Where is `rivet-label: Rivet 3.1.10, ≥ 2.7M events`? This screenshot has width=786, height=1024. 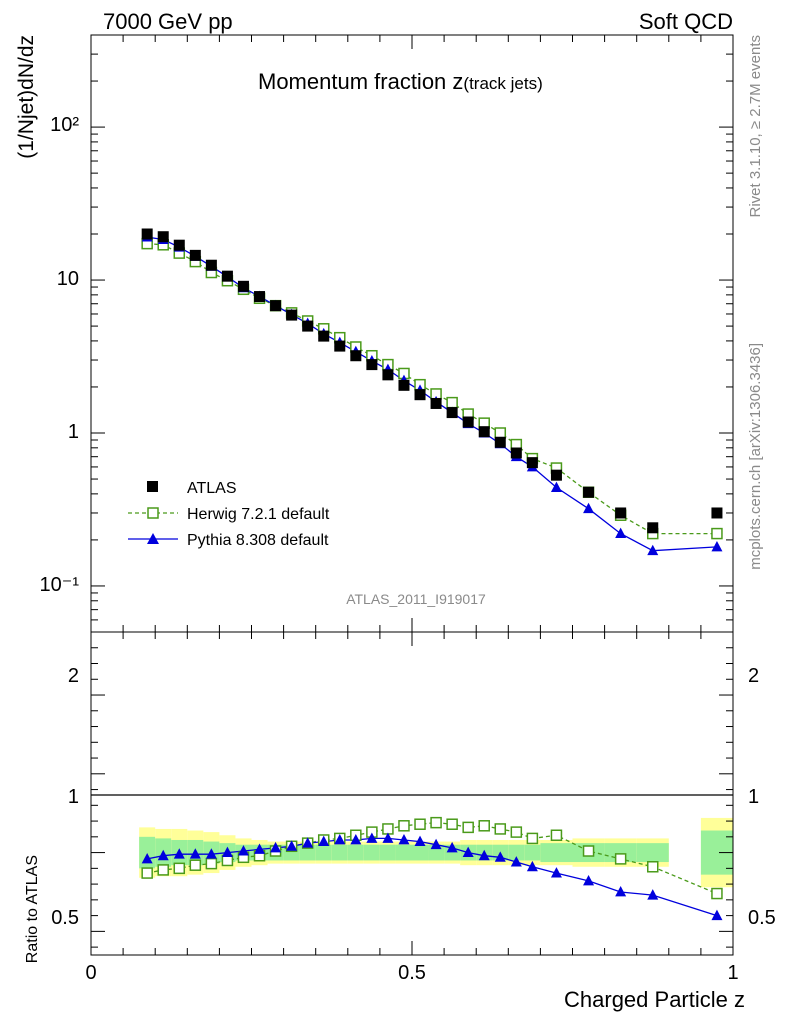 rivet-label: Rivet 3.1.10, ≥ 2.7M events is located at coordinates (755, 126).